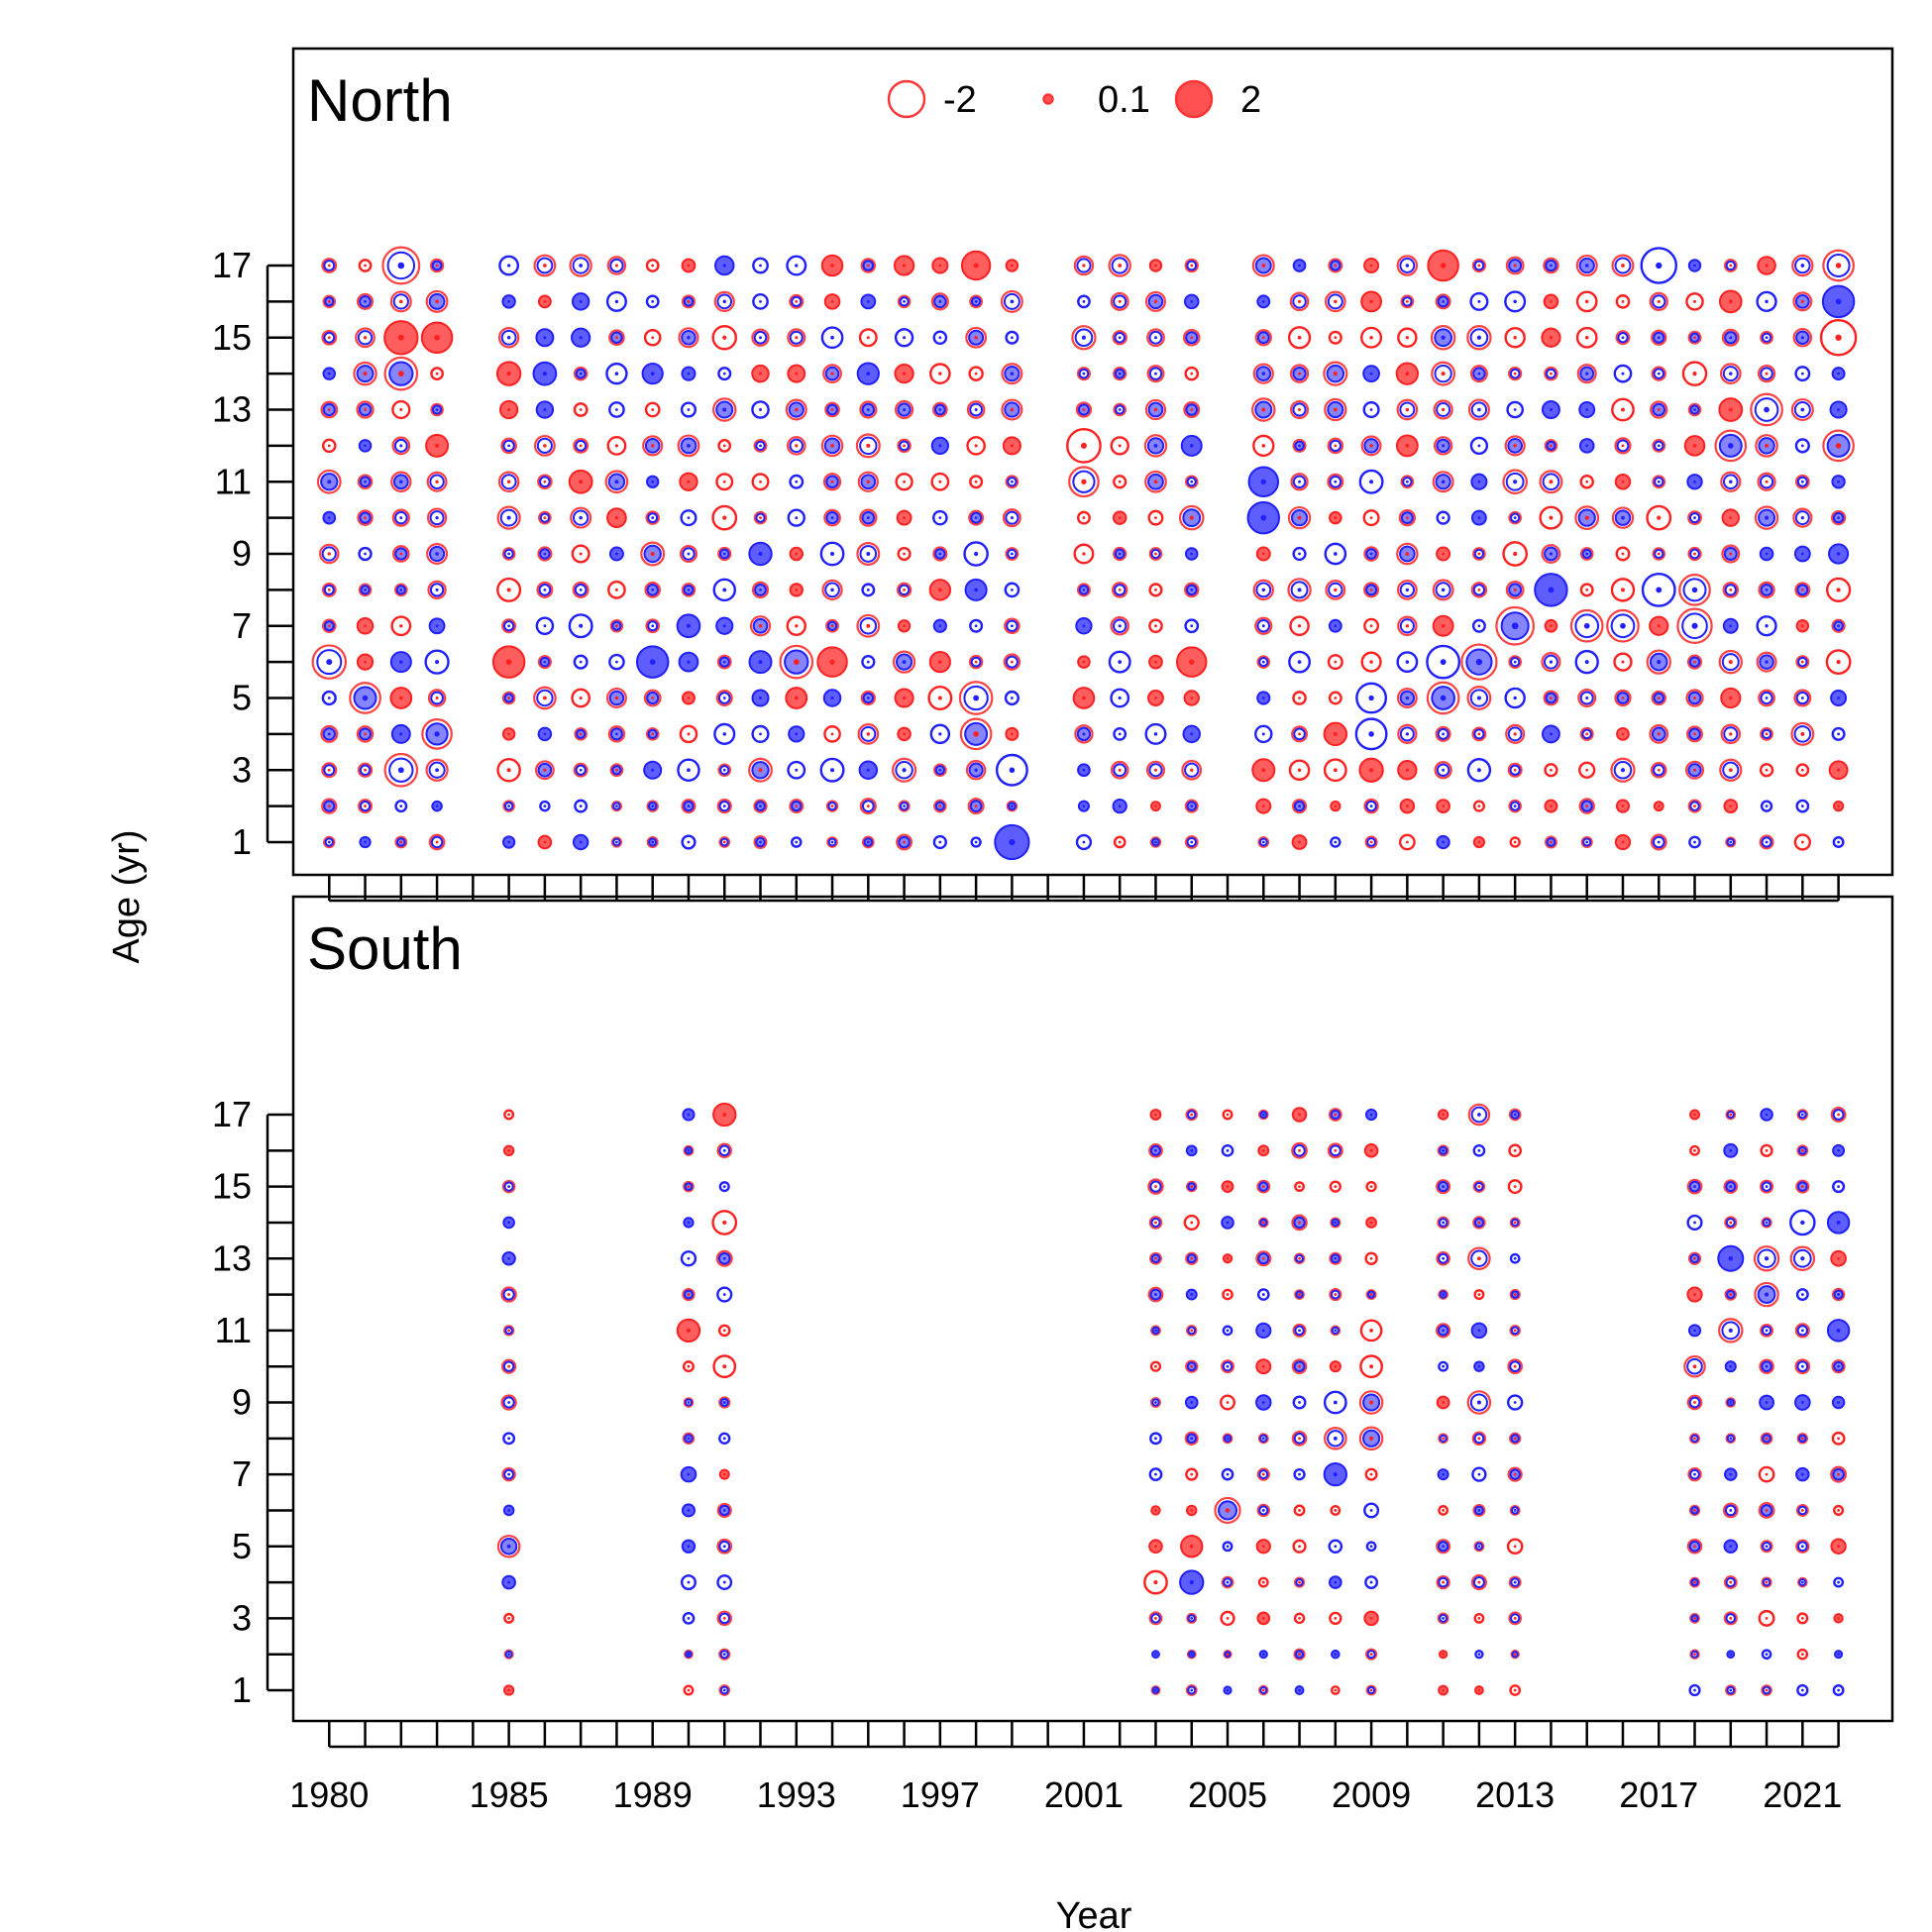 The height and width of the screenshot is (1932, 1932). Describe the element at coordinates (904, 698) in the screenshot. I see `bubble-north-1996-age5` at that location.